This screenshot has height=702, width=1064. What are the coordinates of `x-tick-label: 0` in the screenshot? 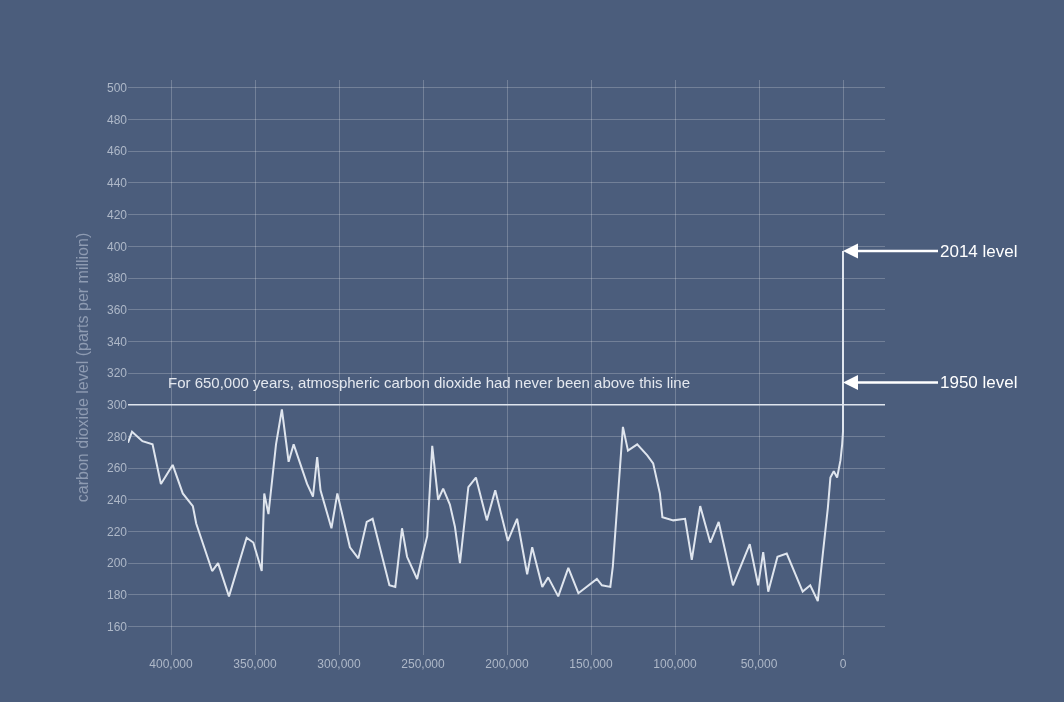 It's located at (843, 664).